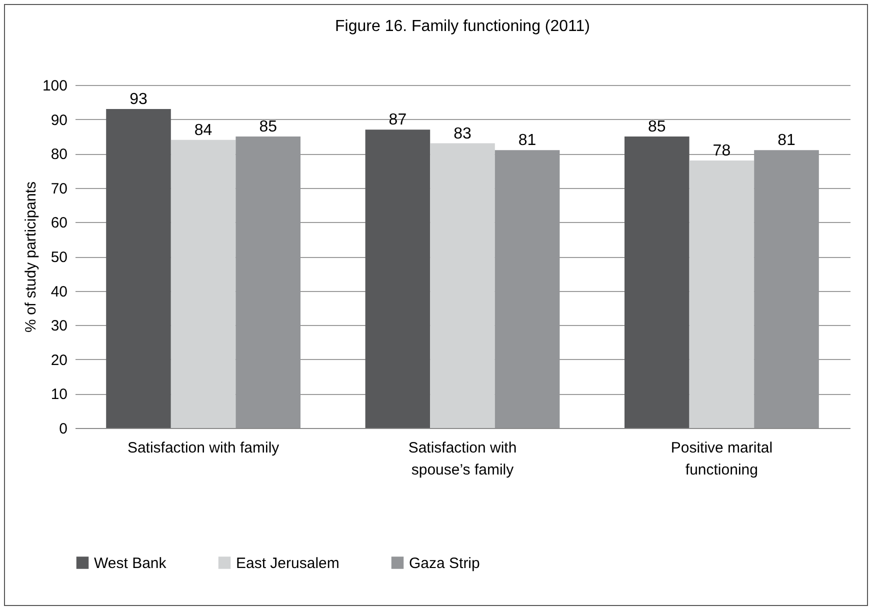 This screenshot has width=874, height=612. Describe the element at coordinates (59, 257) in the screenshot. I see `y-tick-label: 50` at that location.